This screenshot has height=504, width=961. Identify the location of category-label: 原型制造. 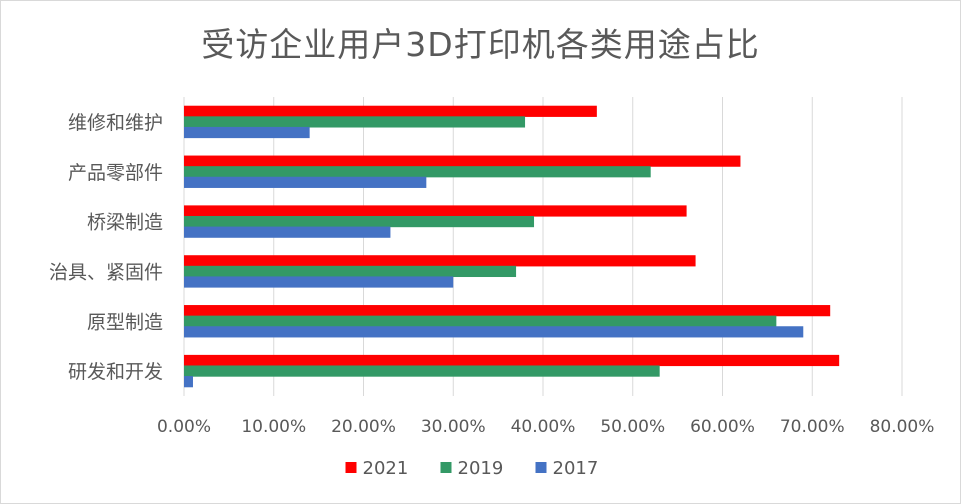
(125, 322).